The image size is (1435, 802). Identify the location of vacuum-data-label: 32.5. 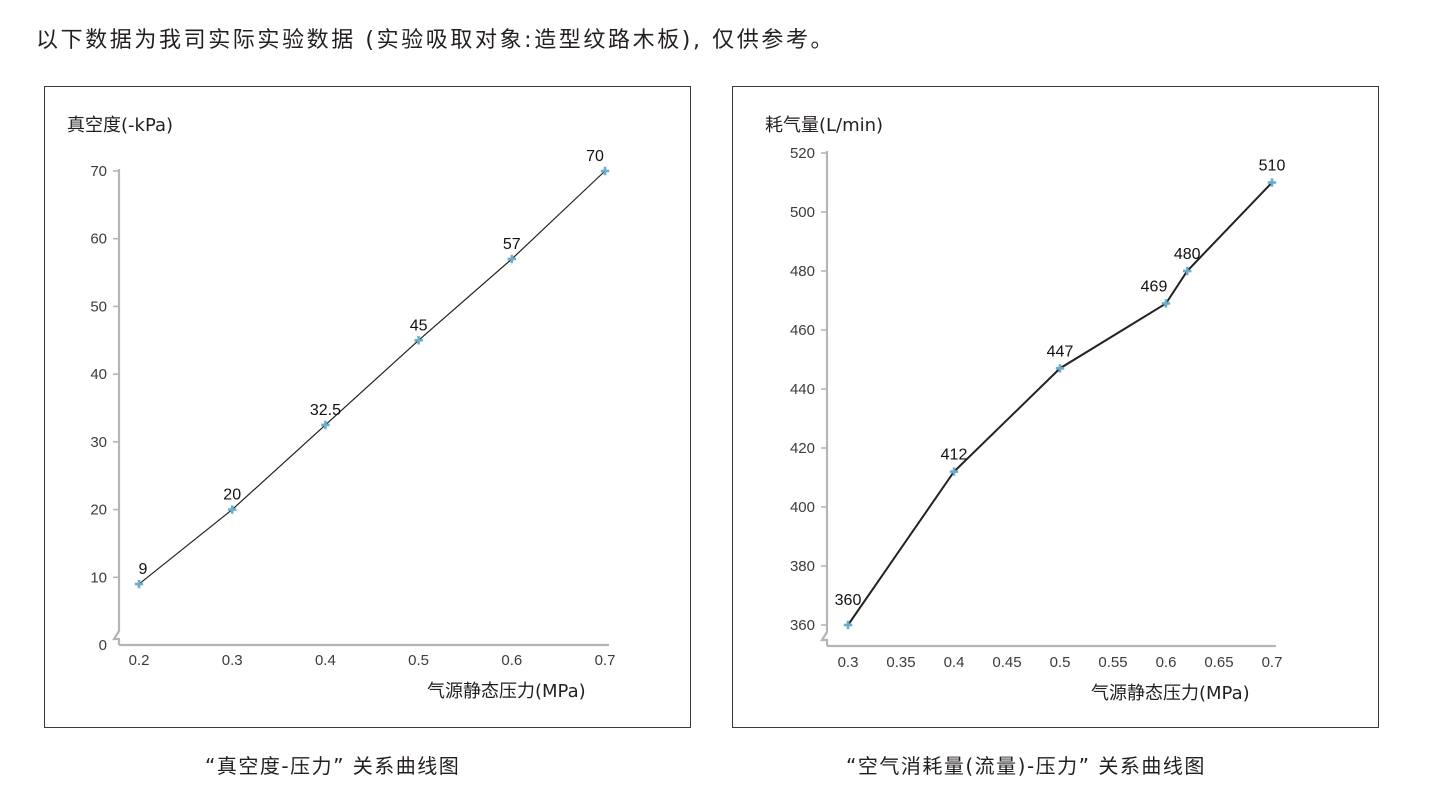
(325, 410).